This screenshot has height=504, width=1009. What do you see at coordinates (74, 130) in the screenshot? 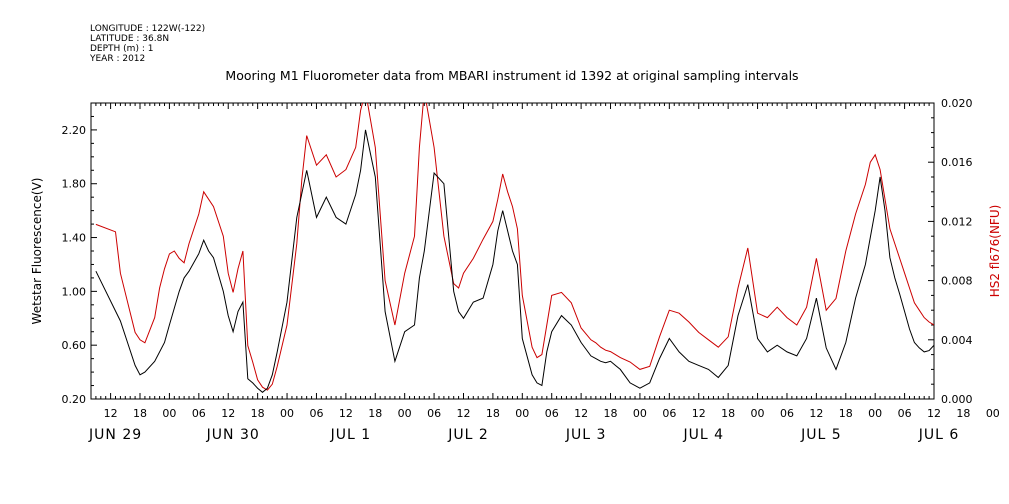
I see `left-y-tick-label: 2.20` at bounding box center [74, 130].